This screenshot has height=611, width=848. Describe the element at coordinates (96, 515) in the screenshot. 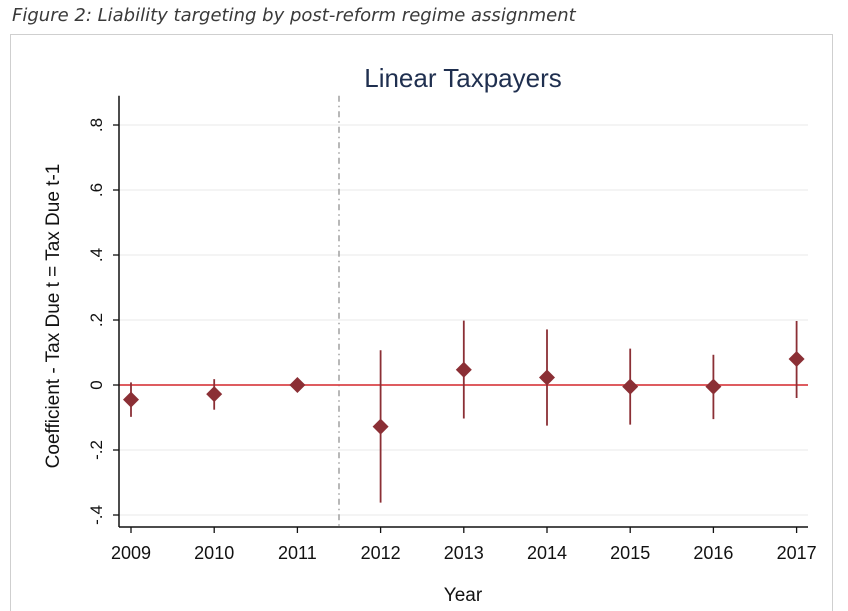

I see `y-tick-label: -.4` at that location.